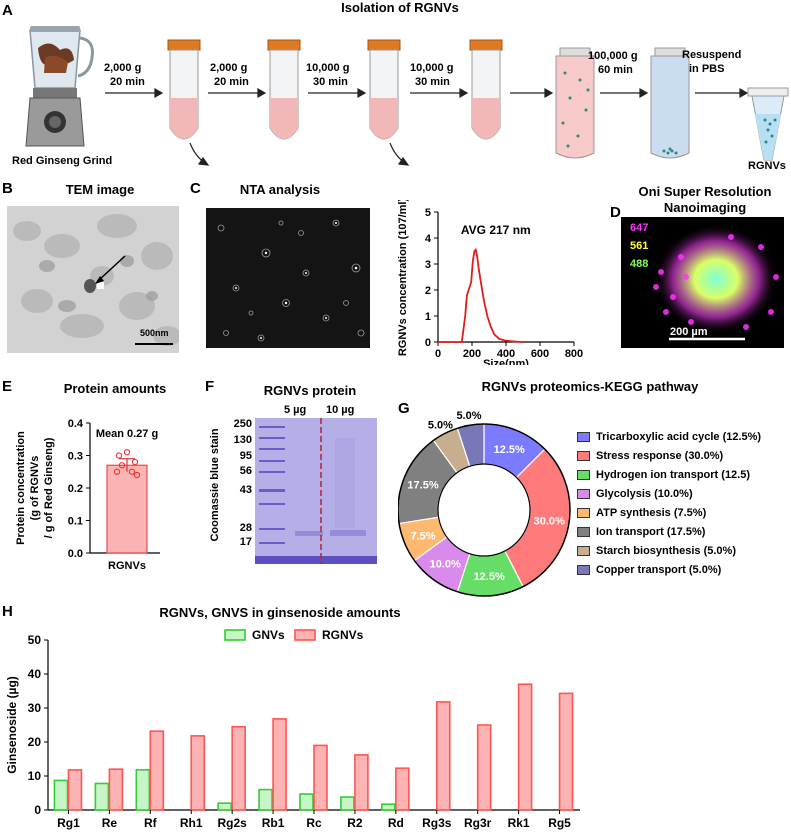 Image resolution: width=791 pixels, height=836 pixels. Describe the element at coordinates (151, 823) in the screenshot. I see `ginsenoside-x-tick-label: Rf` at that location.